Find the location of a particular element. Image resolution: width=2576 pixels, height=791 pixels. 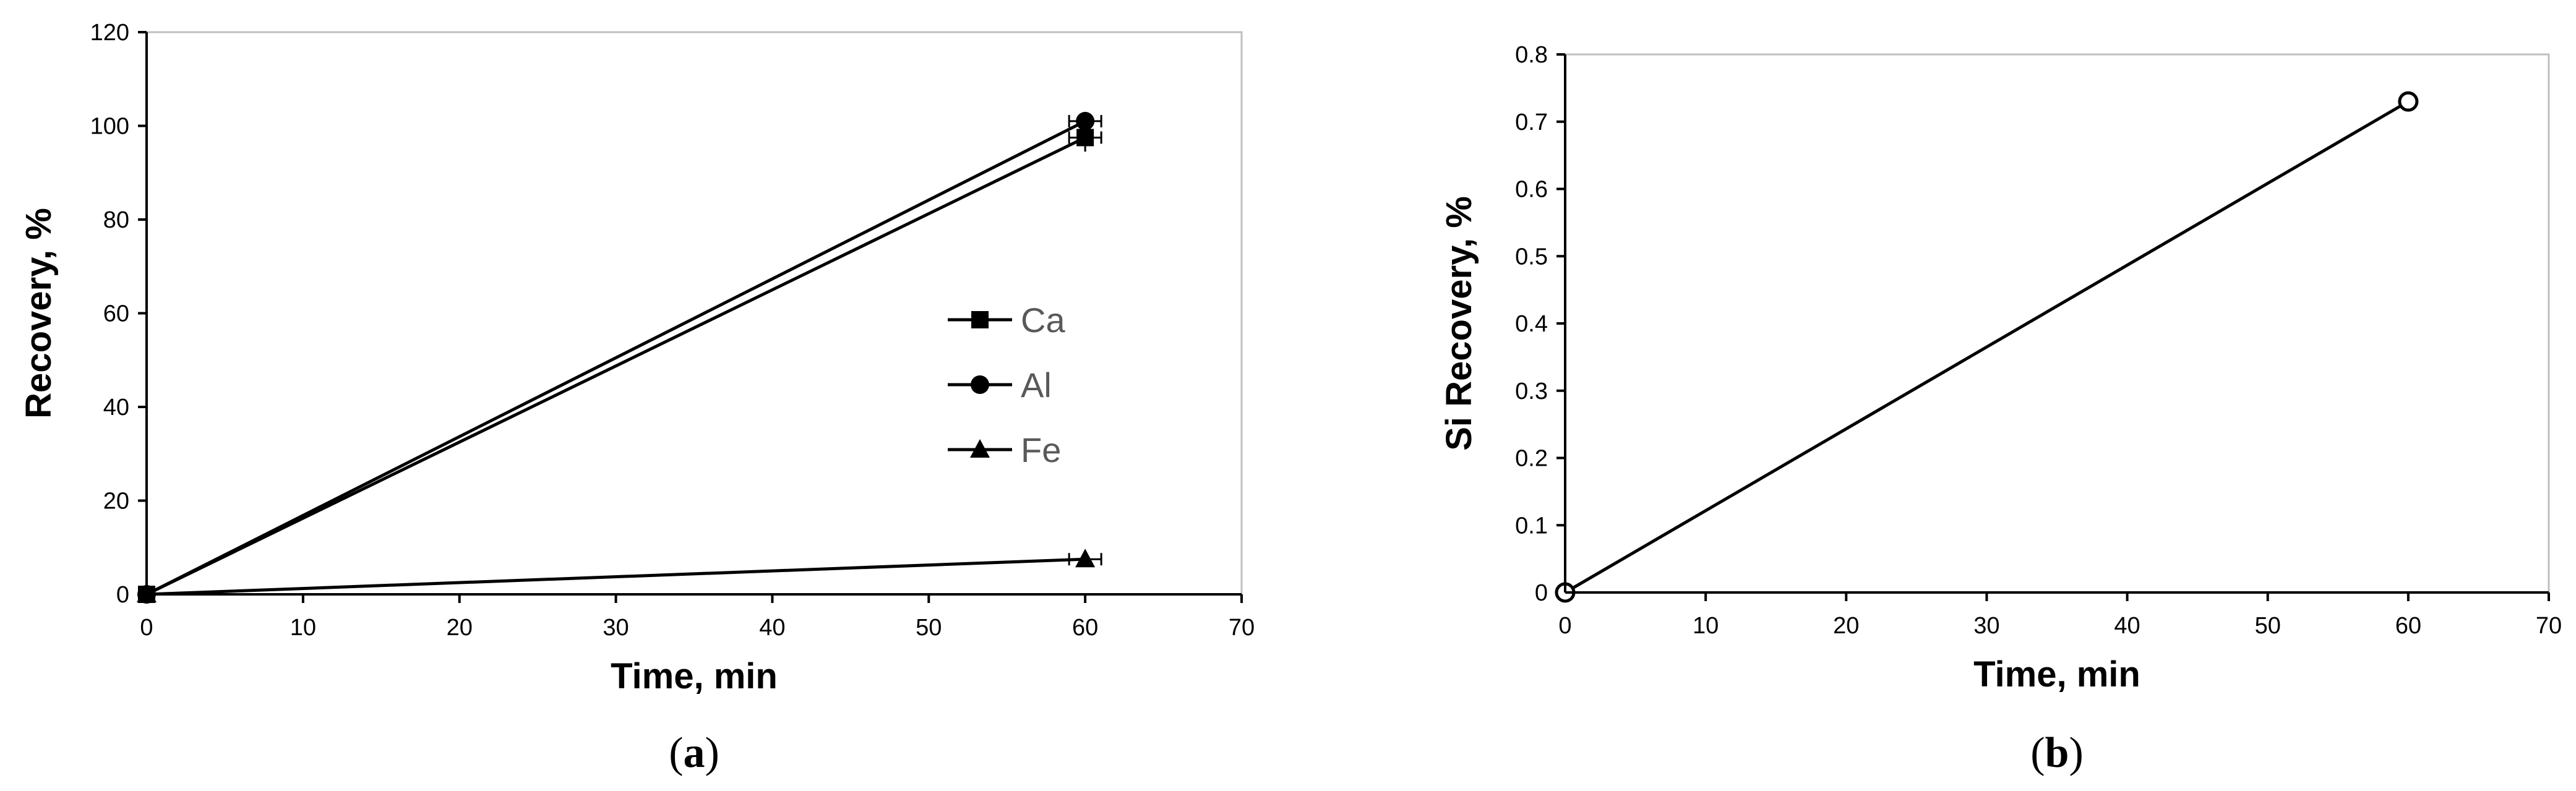

y-axis-ticks: 0 0.1 0.2 0.3 0.4 0.5 0.6 0.7 0.8 is located at coordinates (1540, 324).